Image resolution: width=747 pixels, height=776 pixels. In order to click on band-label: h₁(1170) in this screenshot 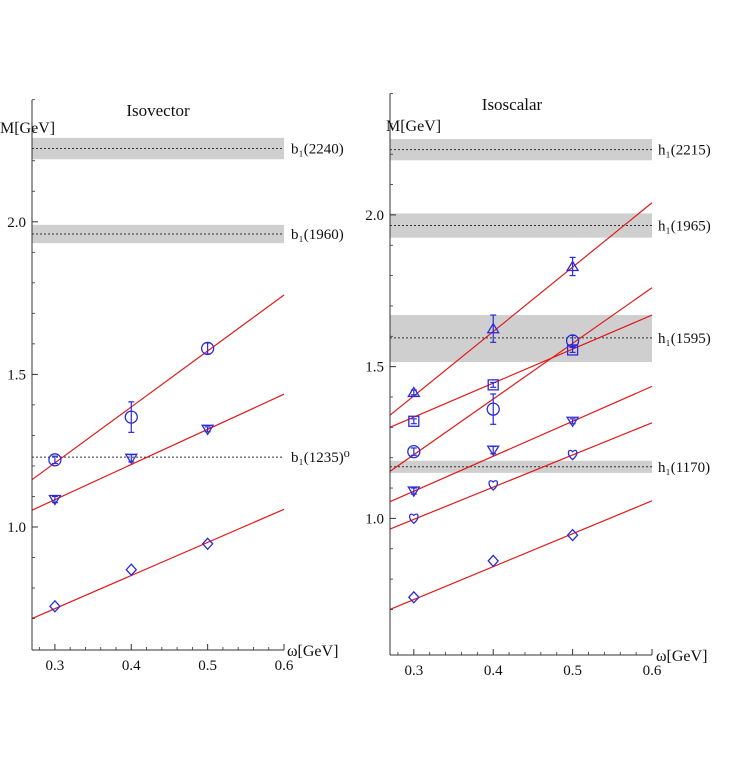, I will do `click(684, 468)`.